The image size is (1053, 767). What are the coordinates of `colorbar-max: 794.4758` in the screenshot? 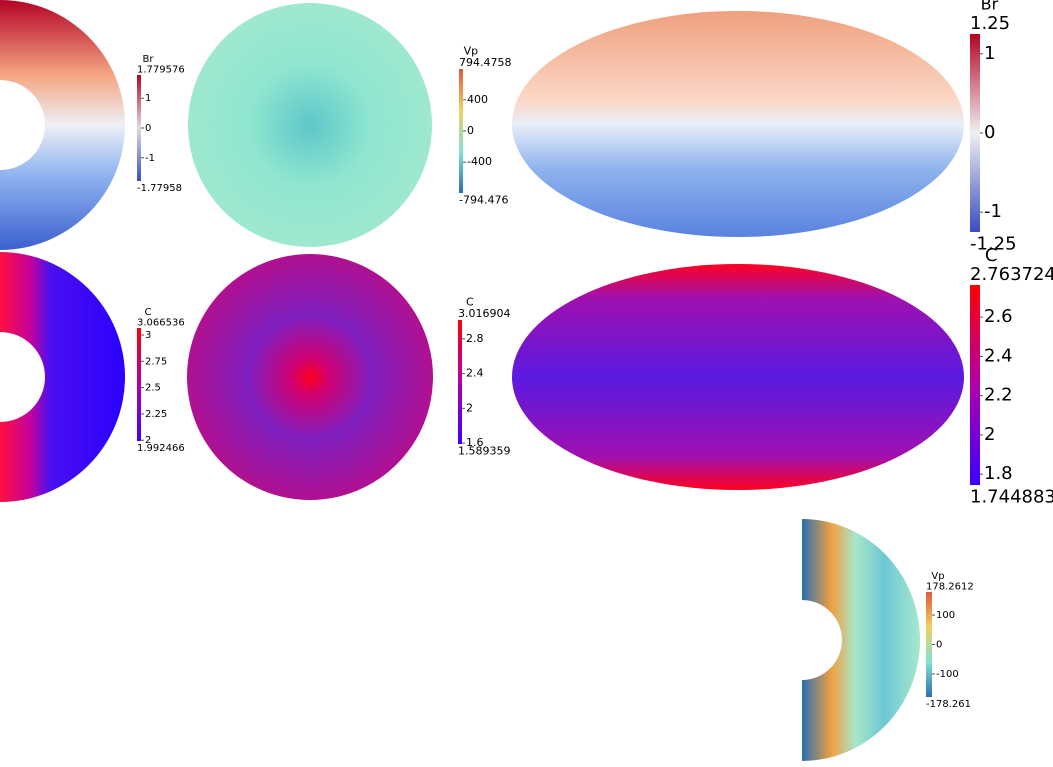 It's located at (485, 62).